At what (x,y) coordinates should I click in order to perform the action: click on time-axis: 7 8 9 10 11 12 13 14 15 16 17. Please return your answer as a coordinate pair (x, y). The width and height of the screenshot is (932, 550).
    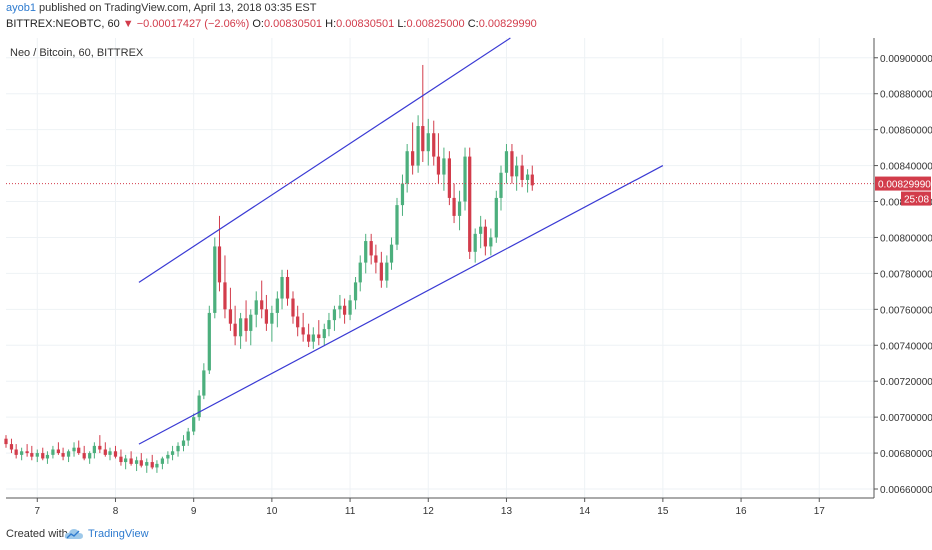
    Looking at the image, I should click on (440, 507).